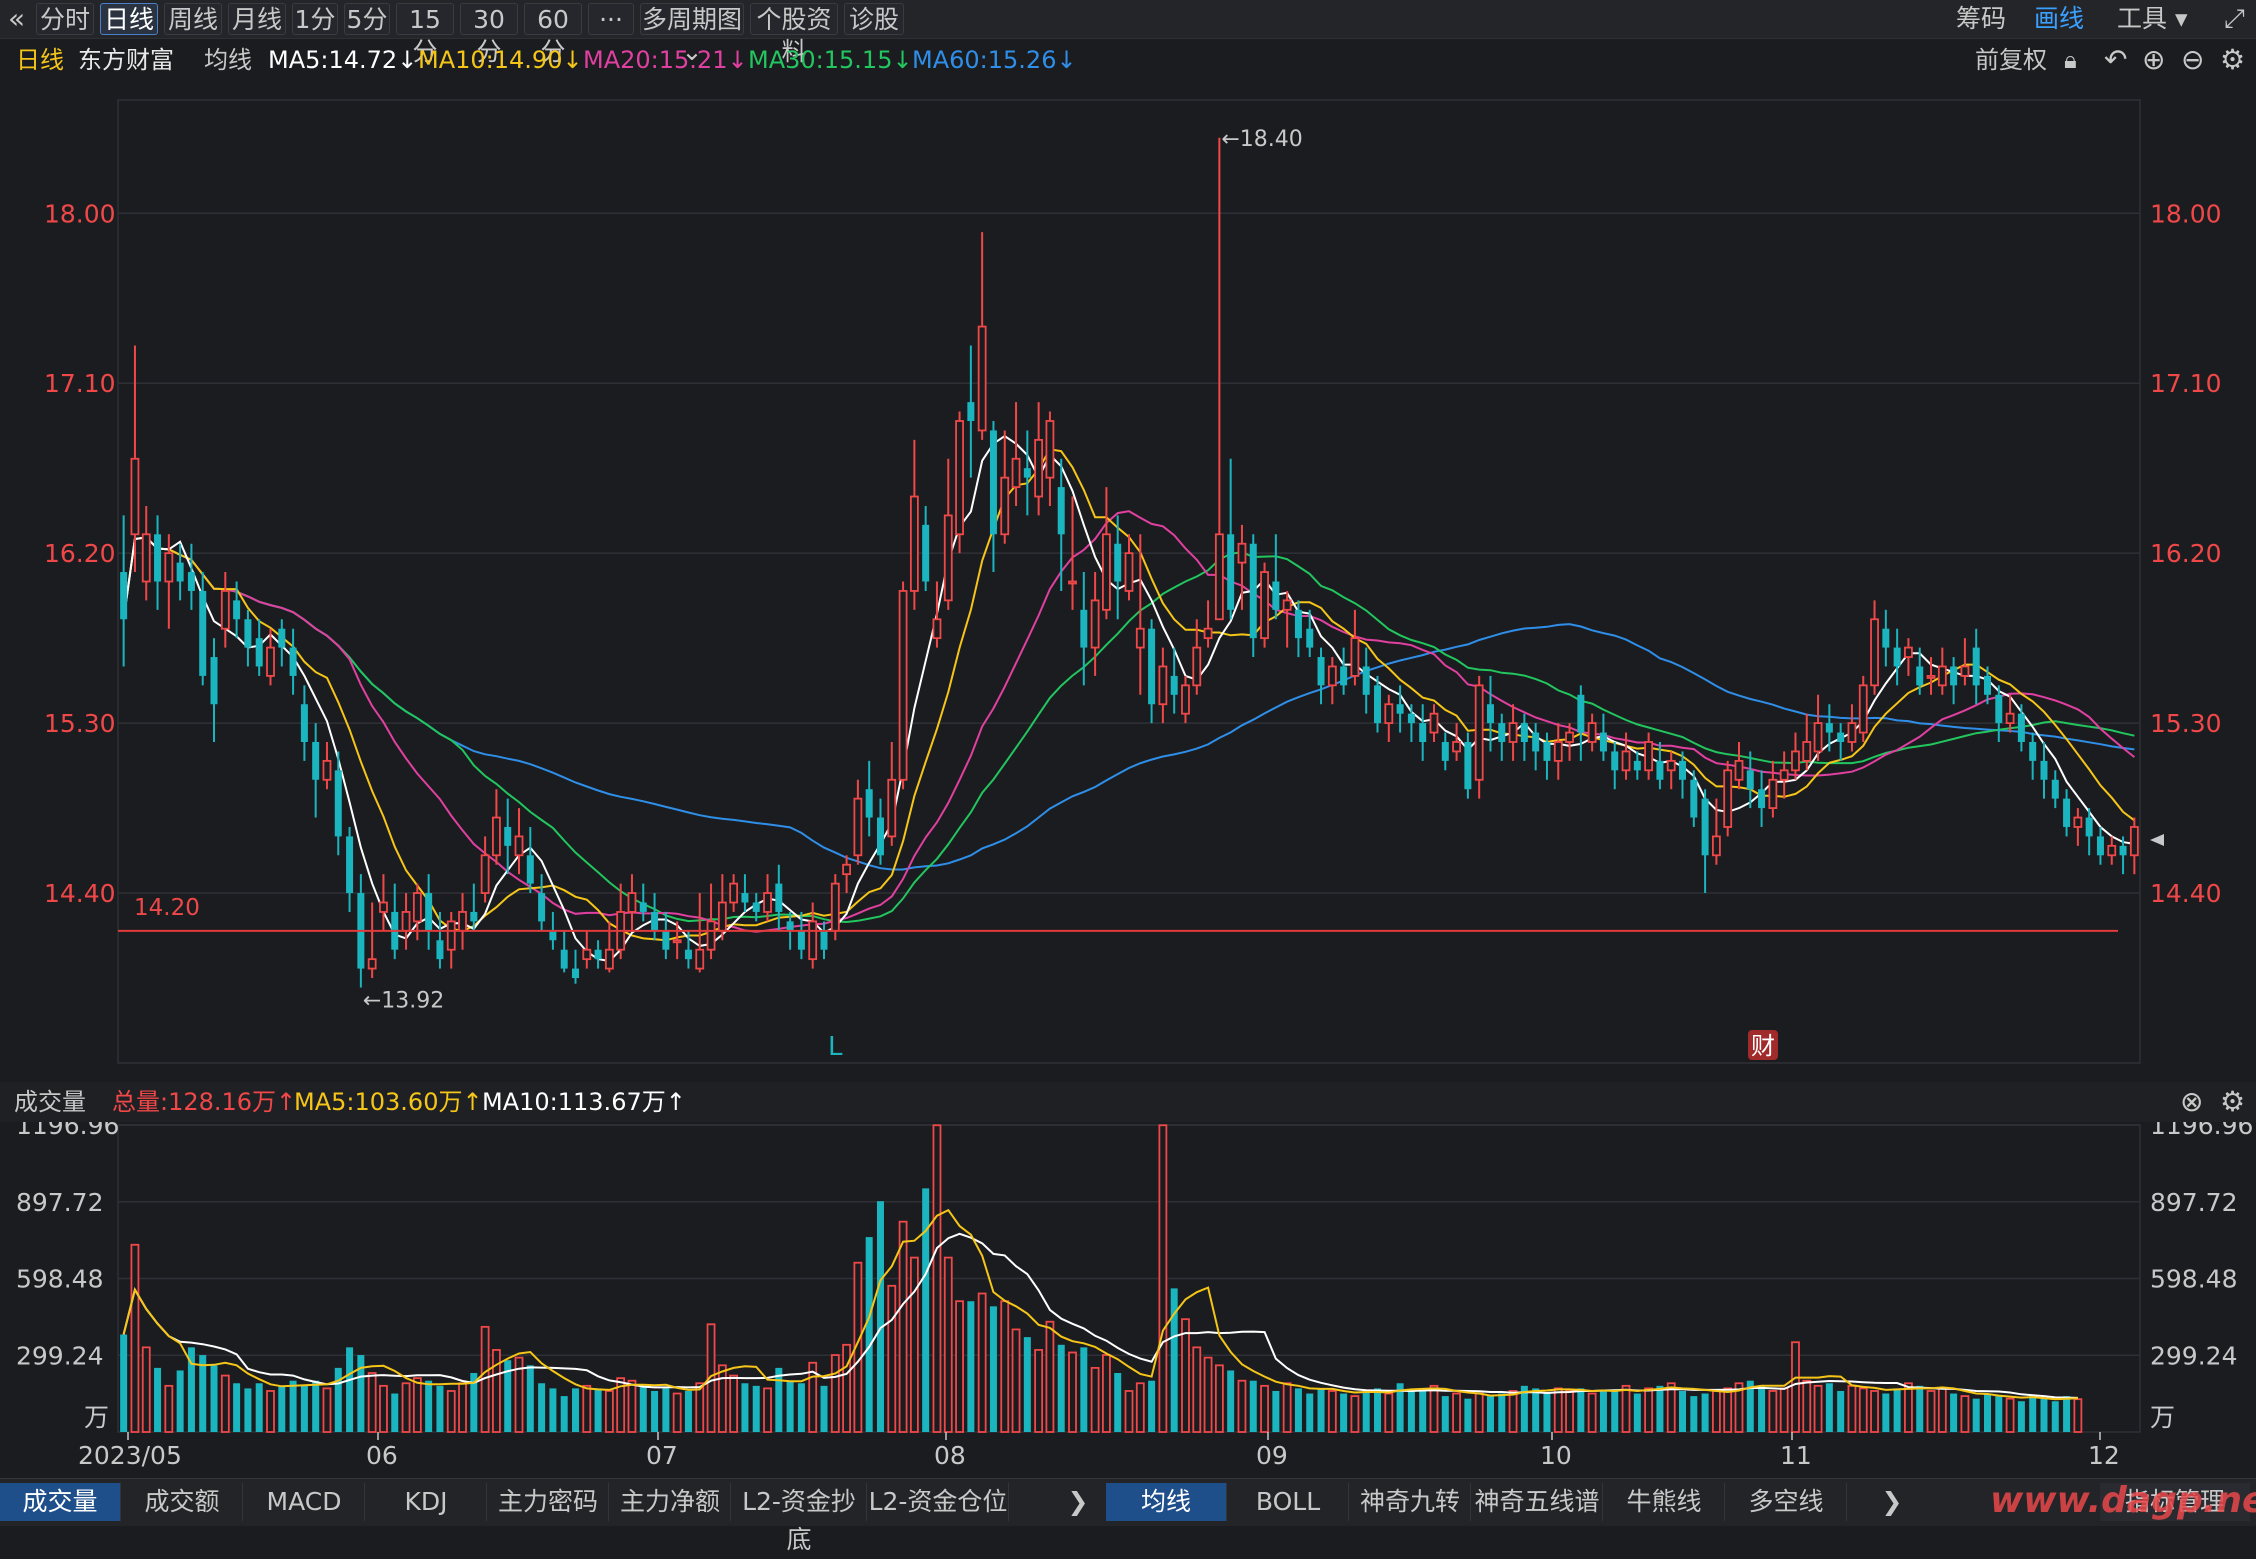  What do you see at coordinates (1786, 1502) in the screenshot?
I see `overlay-tab-5: 多空线` at bounding box center [1786, 1502].